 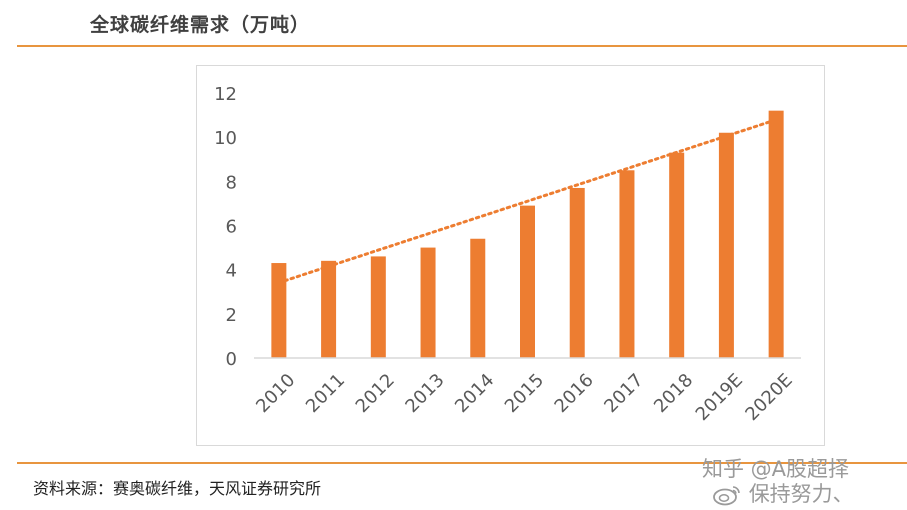 What do you see at coordinates (378, 307) in the screenshot?
I see `bar-2012` at bounding box center [378, 307].